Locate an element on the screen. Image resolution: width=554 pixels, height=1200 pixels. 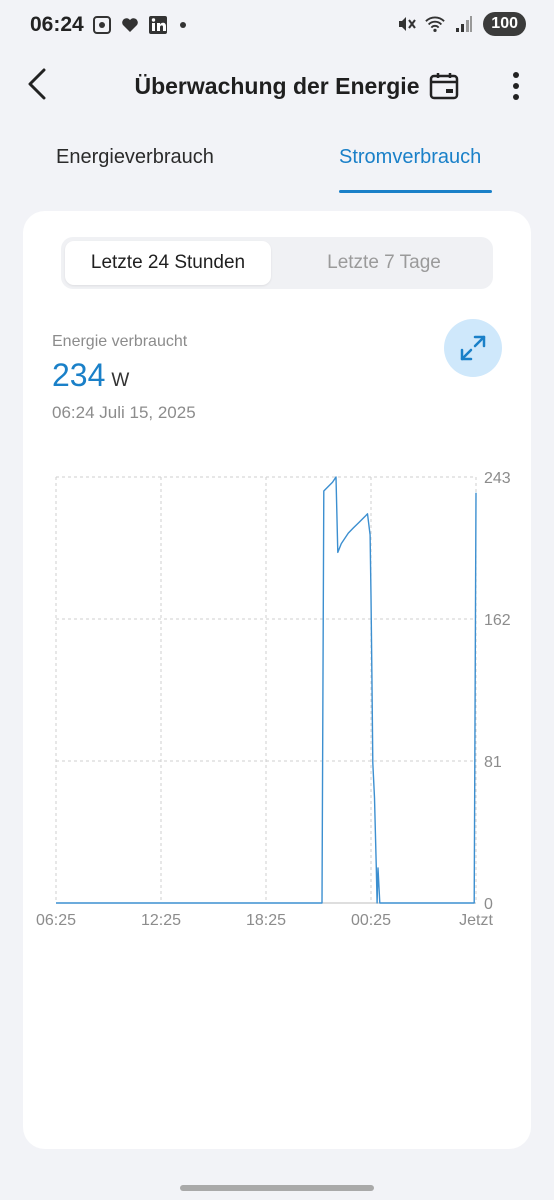
screenshot-icon is located at coordinates (102, 25).